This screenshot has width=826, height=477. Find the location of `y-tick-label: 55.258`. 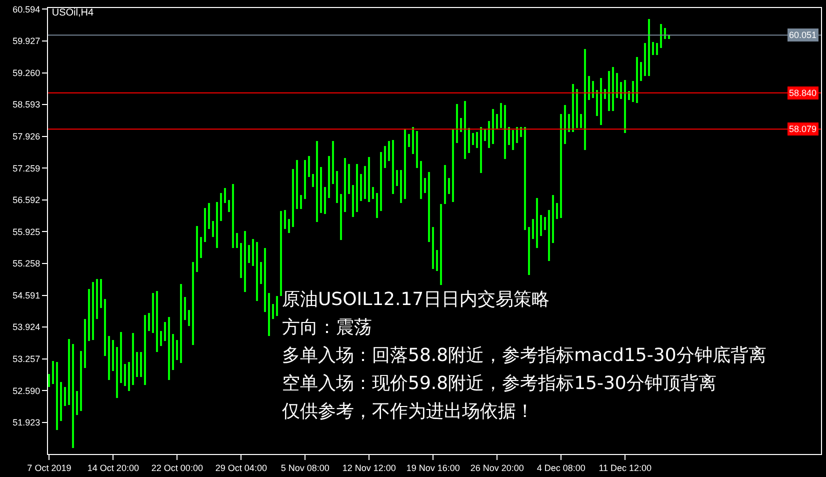

y-tick-label: 55.258 is located at coordinates (26, 263).